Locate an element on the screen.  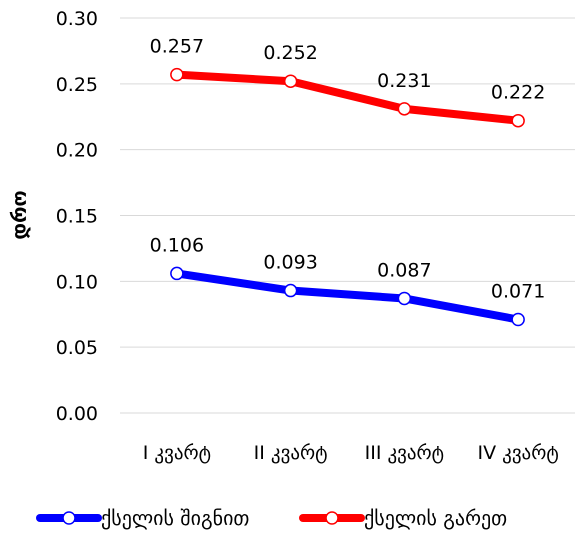
y-axis-ticks: 0.30 0.25 0.20 0.15 0.10 0.05 0.00 is located at coordinates (77, 216).